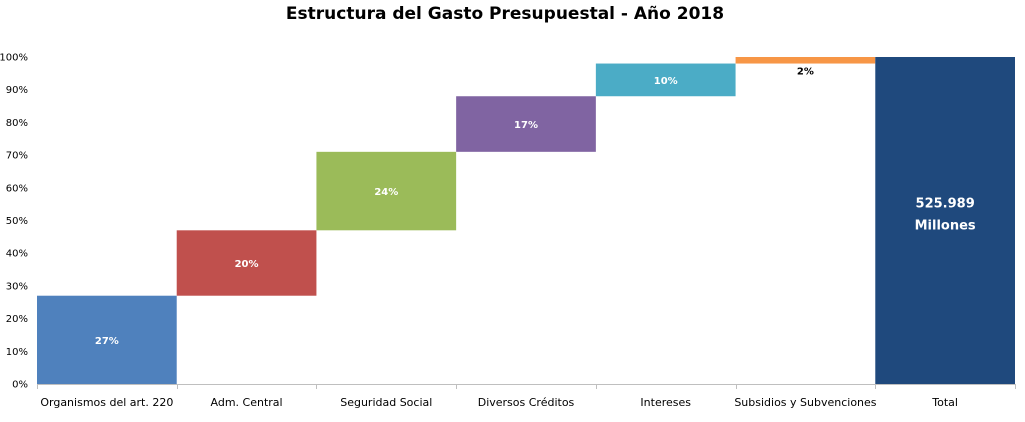 This screenshot has height=422, width=1025. Describe the element at coordinates (17, 90) in the screenshot. I see `y-tick-label: 90%` at that location.